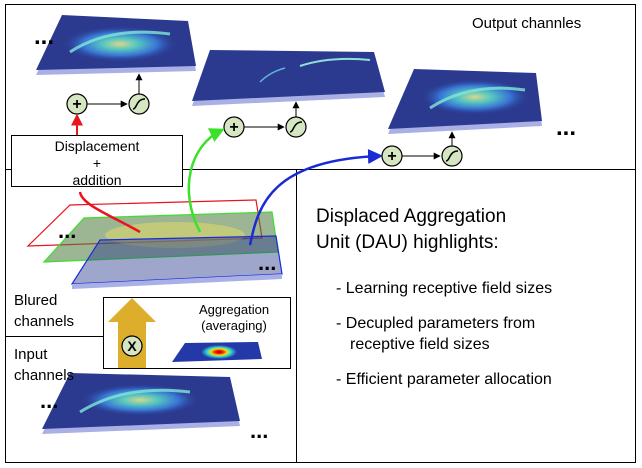  I want to click on displacement-addition-label: Displacement + addition, so click(97, 163).